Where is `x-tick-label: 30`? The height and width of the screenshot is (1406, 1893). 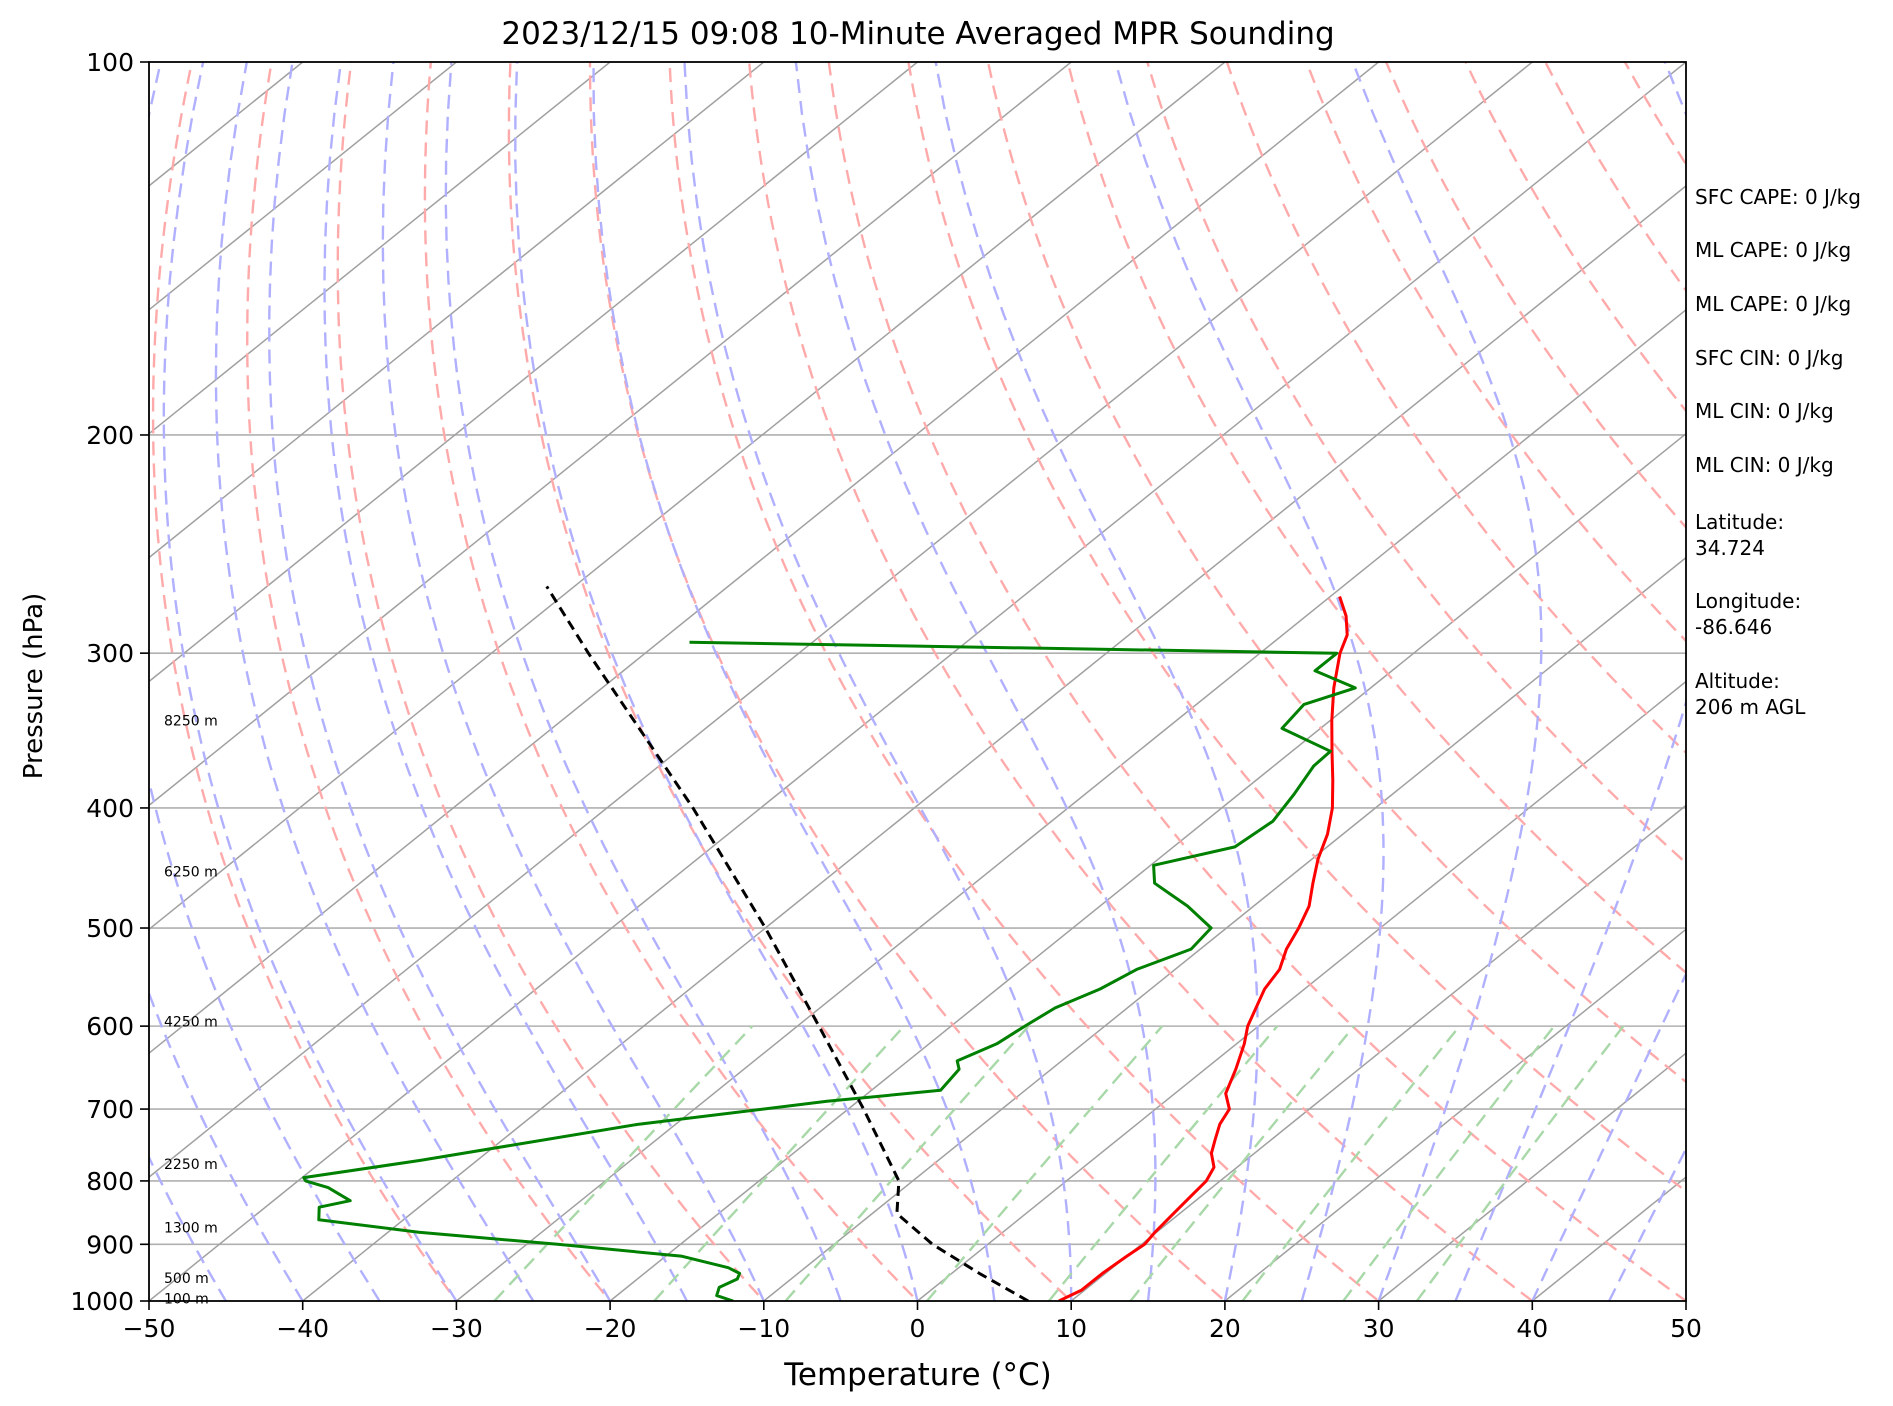 x-tick-label: 30 is located at coordinates (1379, 1328).